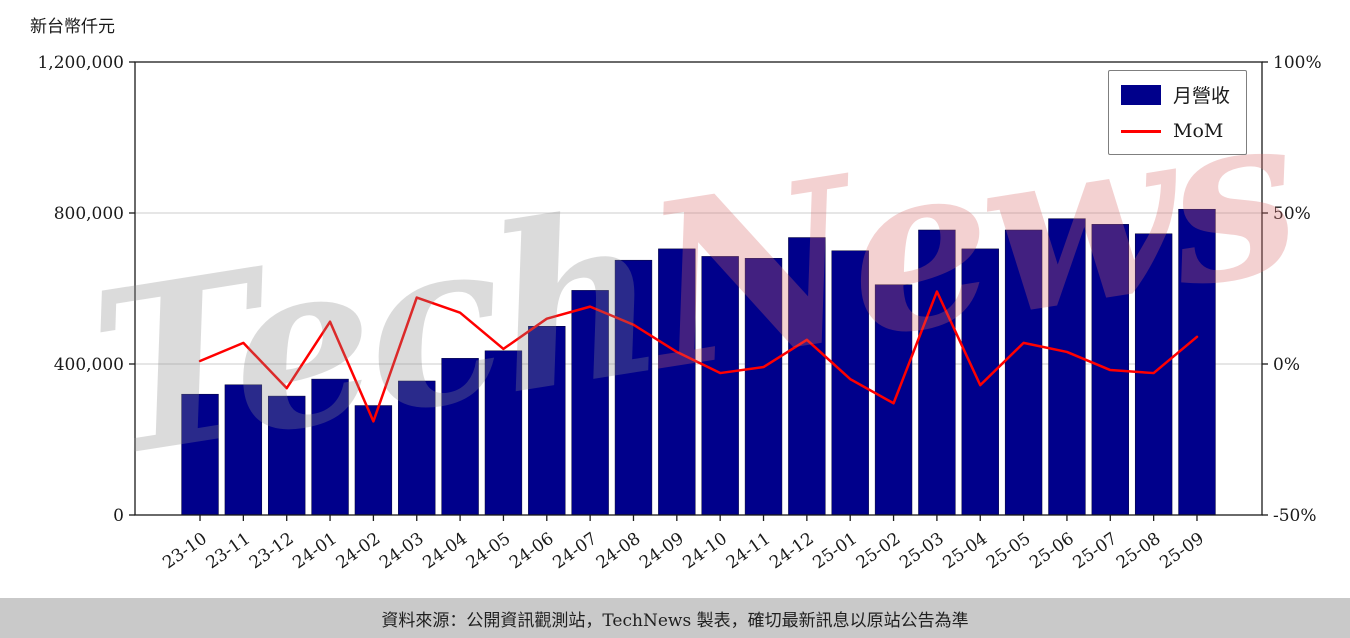  I want to click on x-axis-tick-label: 24-03, so click(402, 551).